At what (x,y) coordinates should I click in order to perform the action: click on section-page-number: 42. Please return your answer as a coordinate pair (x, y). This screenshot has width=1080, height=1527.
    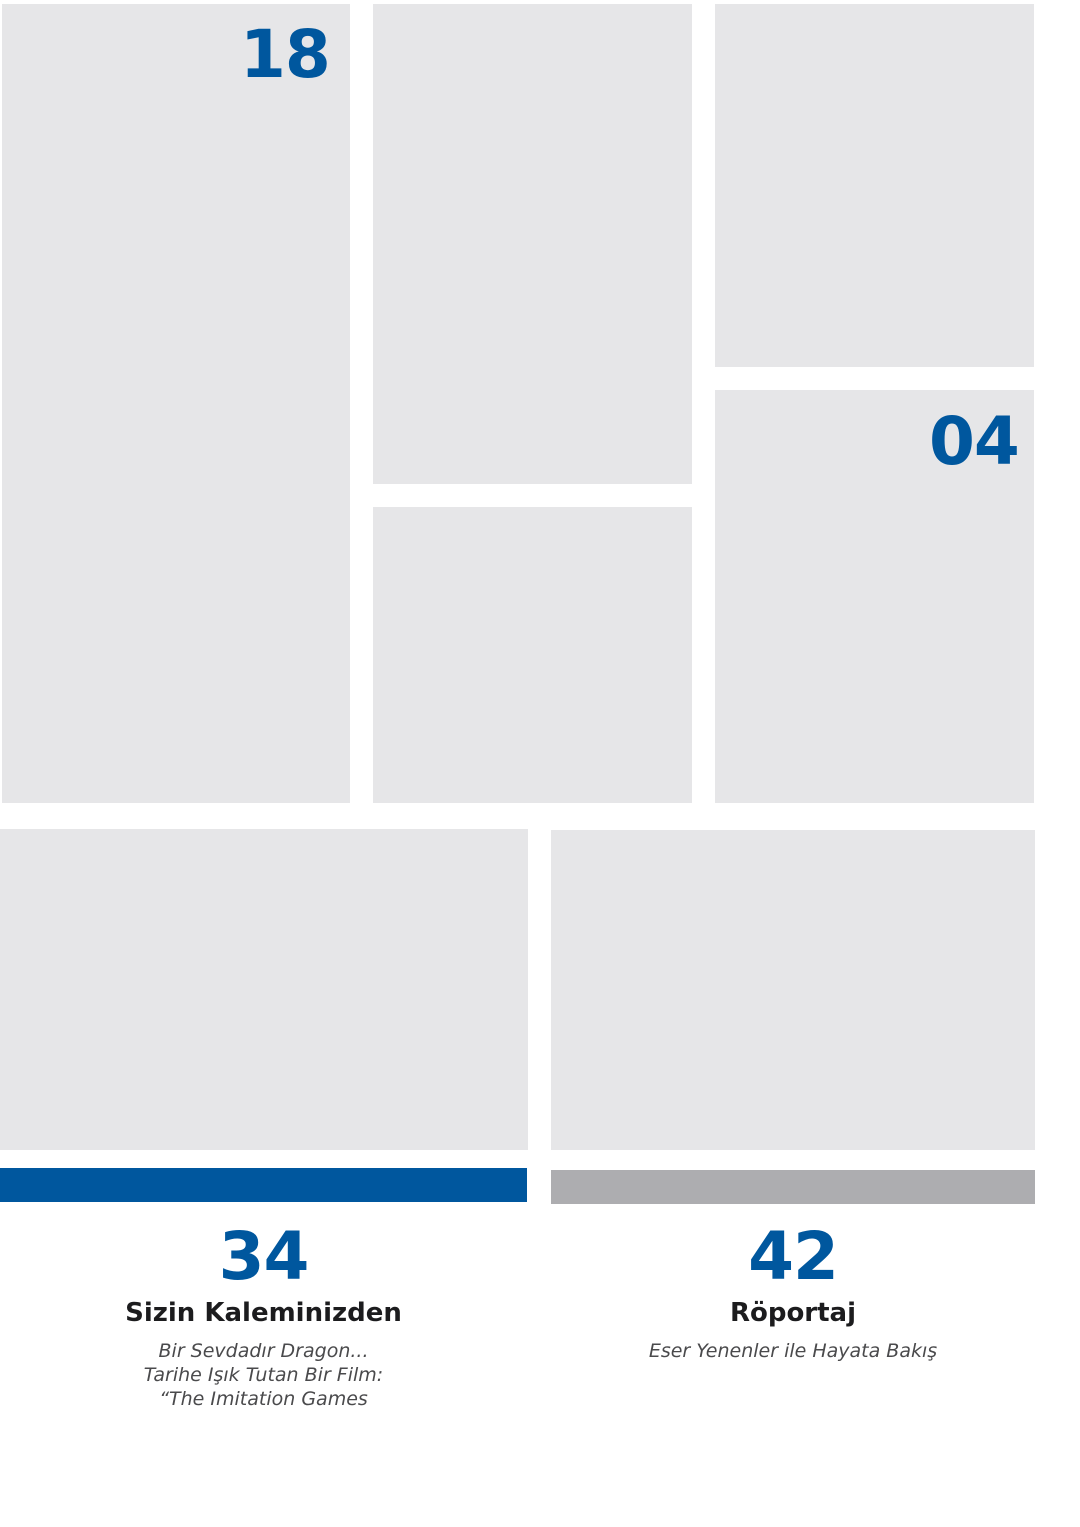
    Looking at the image, I should click on (793, 1256).